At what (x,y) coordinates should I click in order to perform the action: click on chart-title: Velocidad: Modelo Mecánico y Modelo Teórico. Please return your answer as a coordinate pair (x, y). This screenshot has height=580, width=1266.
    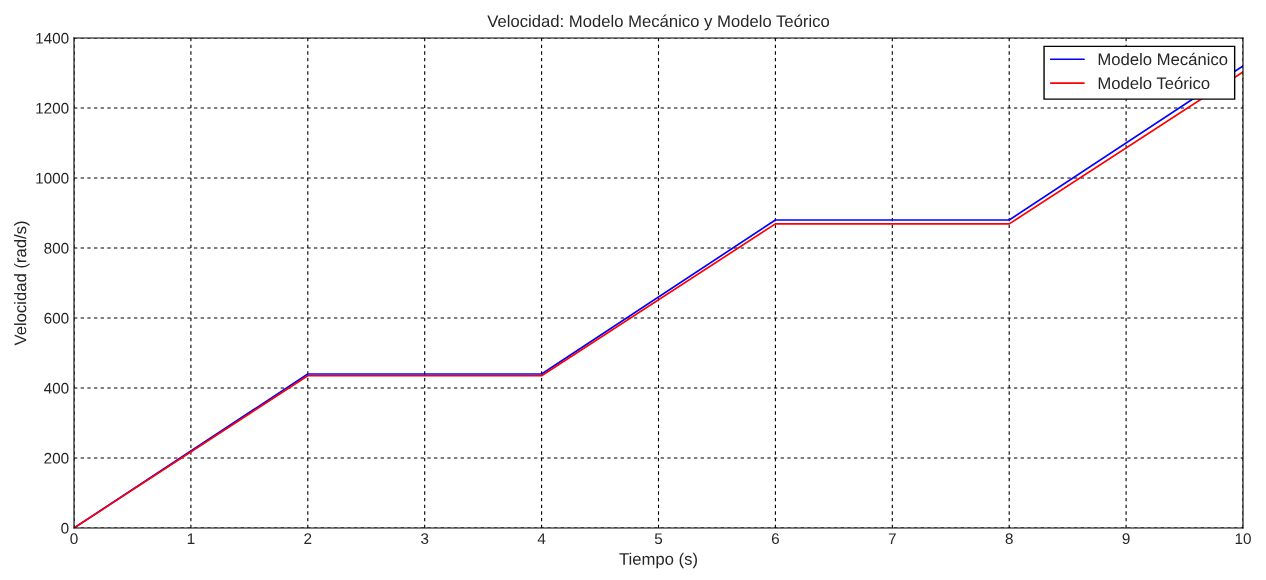
    Looking at the image, I should click on (658, 22).